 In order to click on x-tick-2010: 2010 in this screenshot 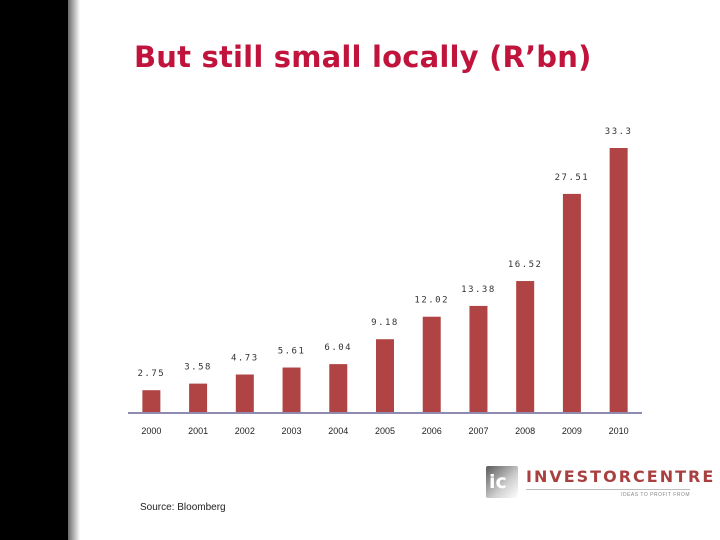, I will do `click(619, 431)`.